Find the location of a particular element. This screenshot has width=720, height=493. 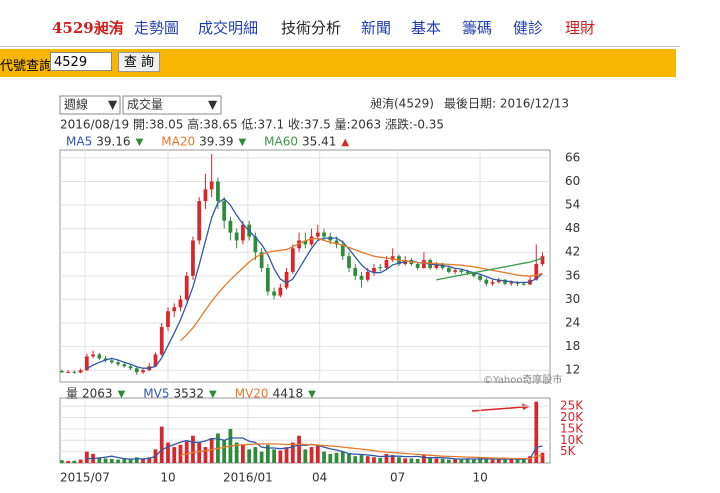

legend-value: 39.39 is located at coordinates (216, 142).